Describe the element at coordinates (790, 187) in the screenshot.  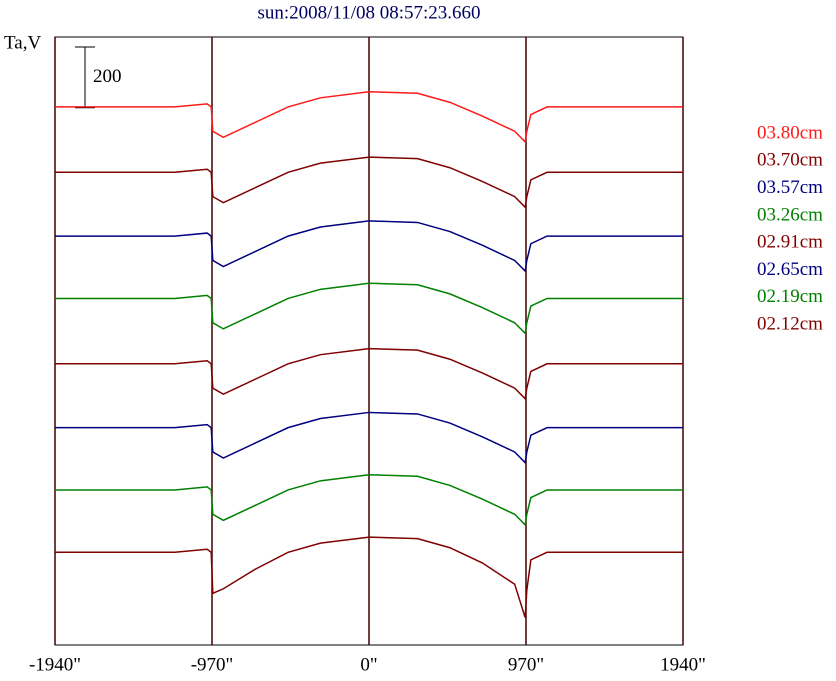
I see `legend-label: 03.57cm` at that location.